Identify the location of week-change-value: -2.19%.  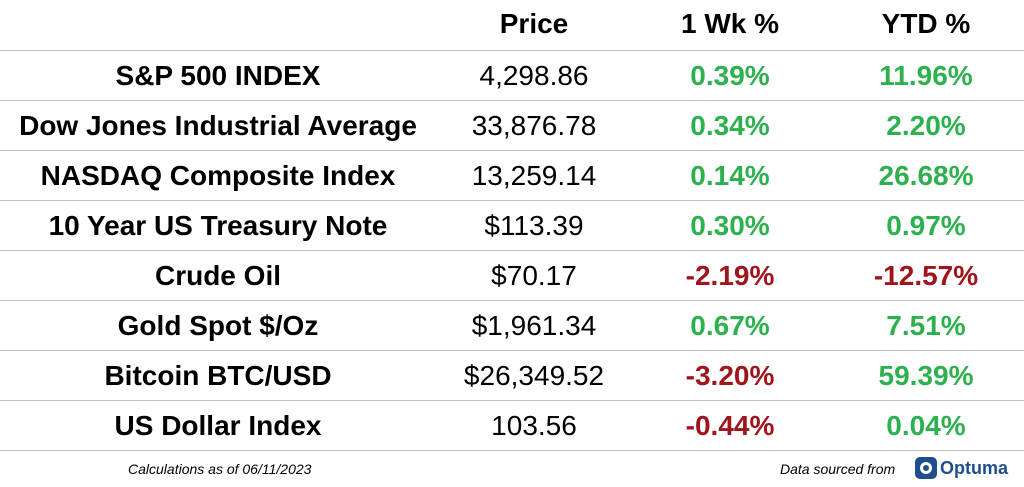
(730, 275).